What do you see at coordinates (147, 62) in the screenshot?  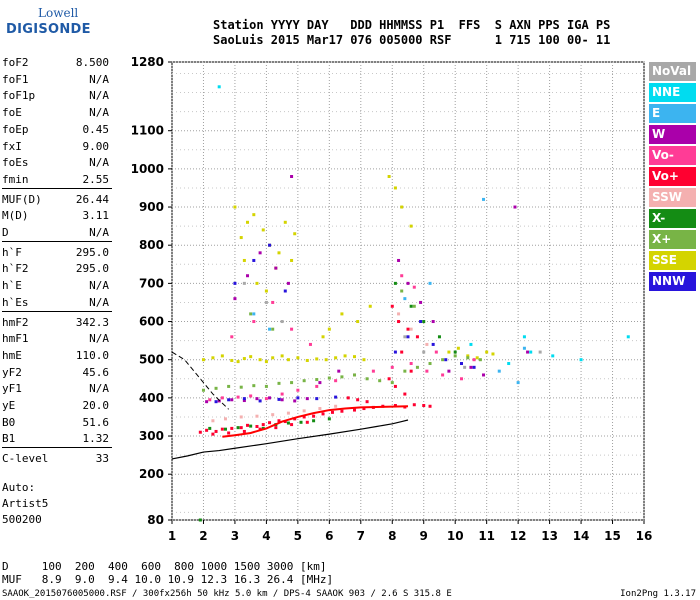 I see `y-tick-label: 1280` at bounding box center [147, 62].